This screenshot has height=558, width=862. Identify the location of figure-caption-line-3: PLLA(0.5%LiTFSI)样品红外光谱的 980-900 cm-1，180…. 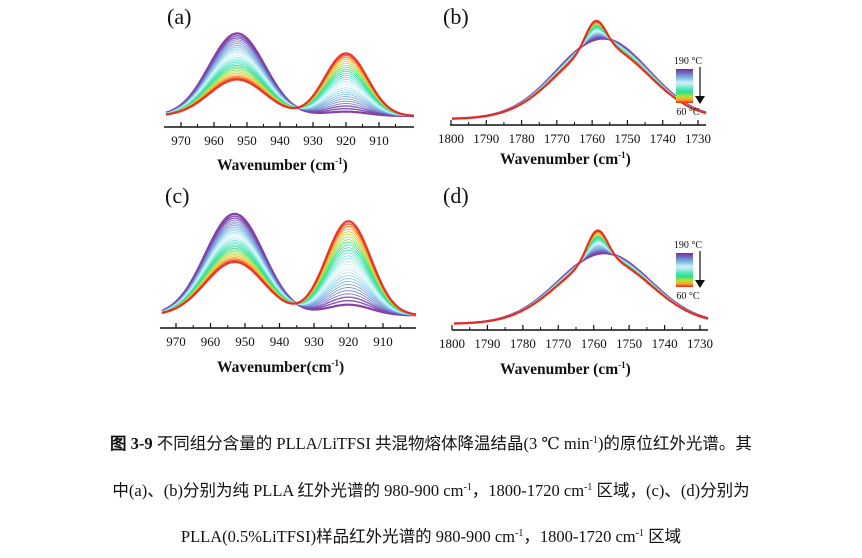
(431, 535).